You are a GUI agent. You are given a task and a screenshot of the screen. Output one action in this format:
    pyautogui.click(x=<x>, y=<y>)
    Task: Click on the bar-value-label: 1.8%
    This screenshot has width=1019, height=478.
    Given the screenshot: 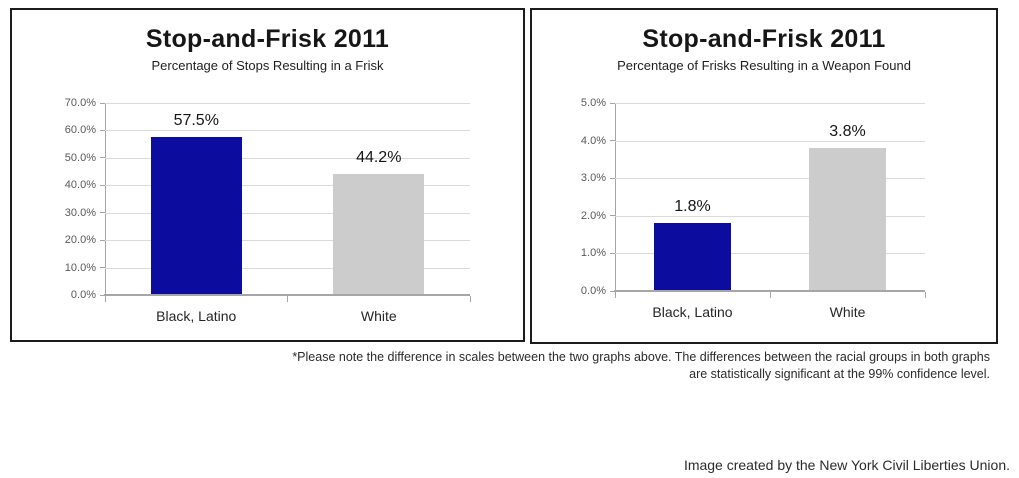 What is the action you would take?
    pyautogui.click(x=692, y=207)
    